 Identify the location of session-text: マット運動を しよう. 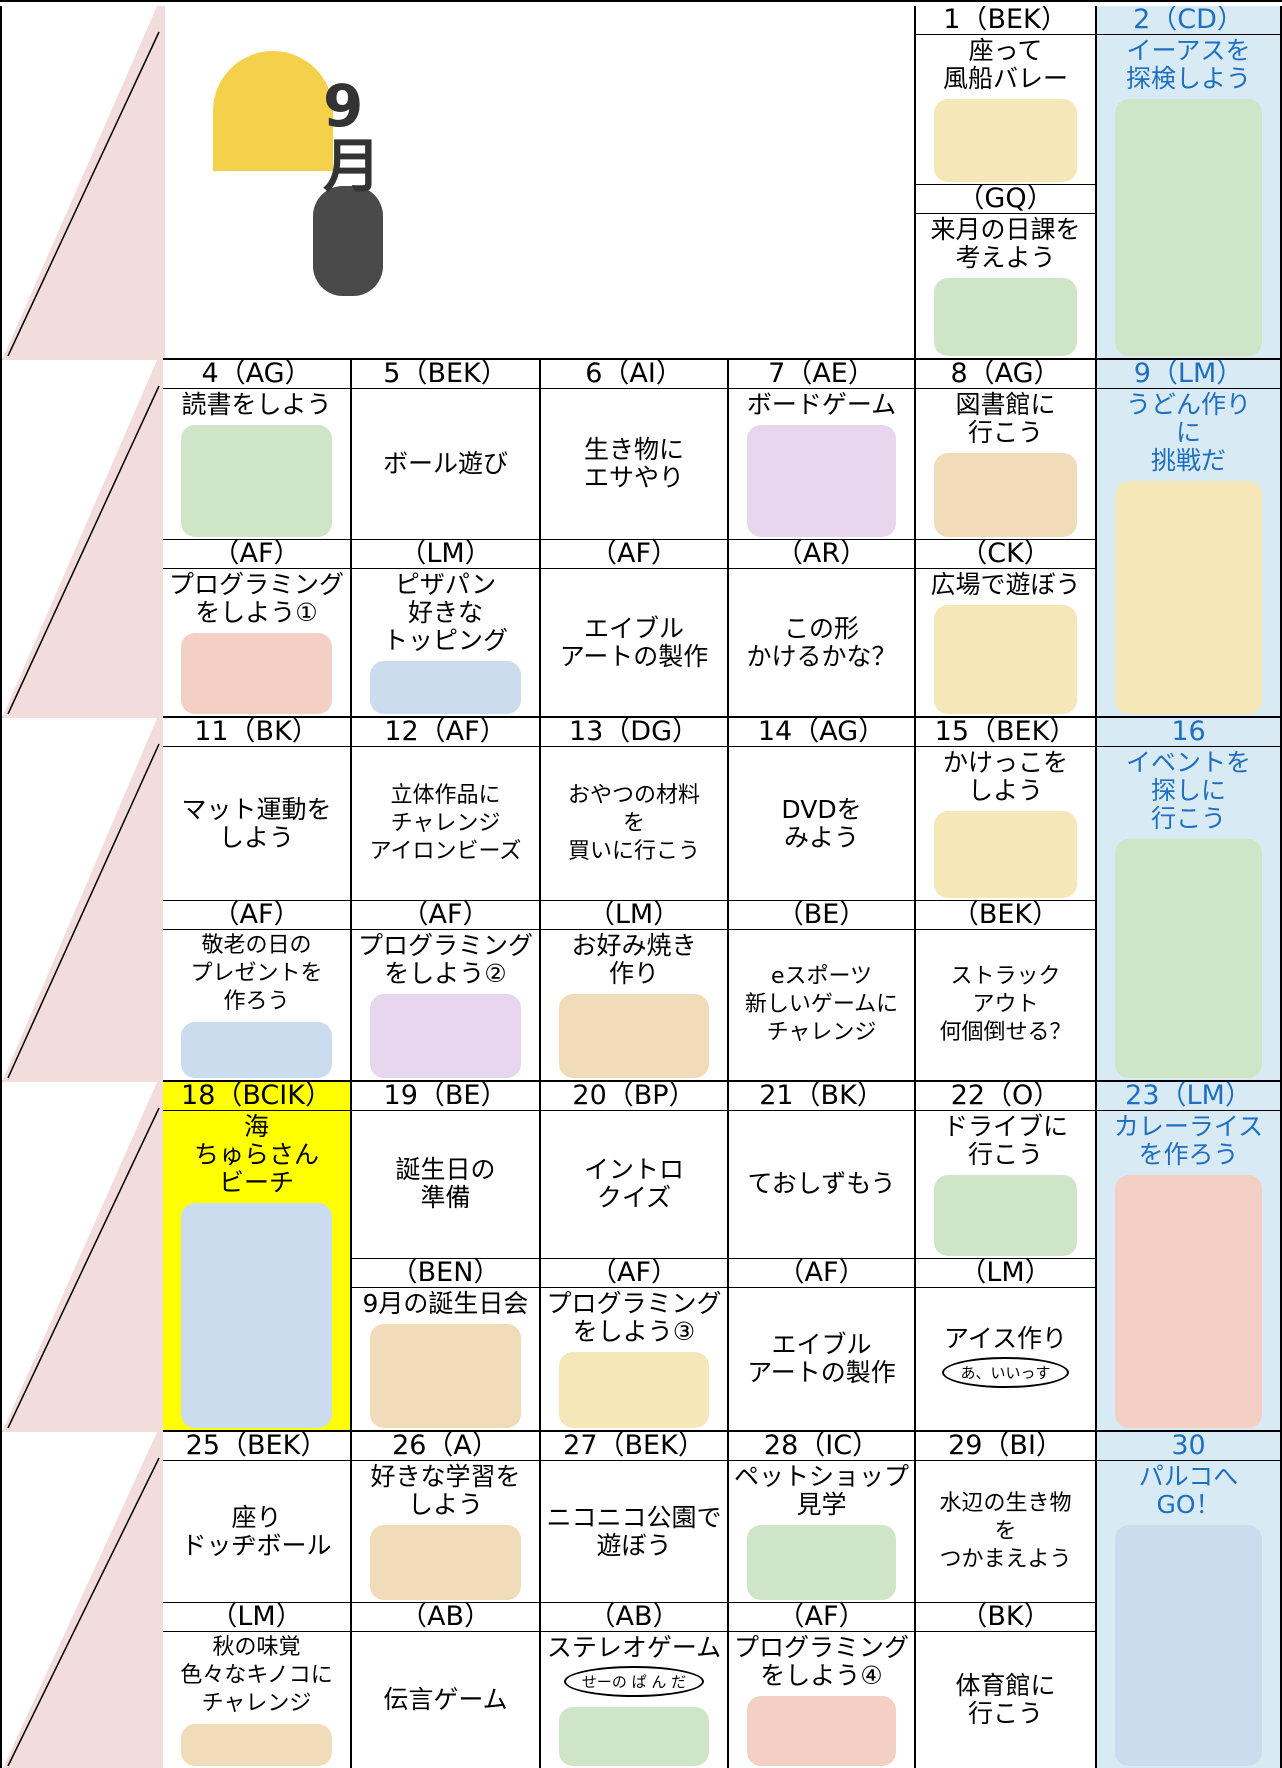
(256, 823).